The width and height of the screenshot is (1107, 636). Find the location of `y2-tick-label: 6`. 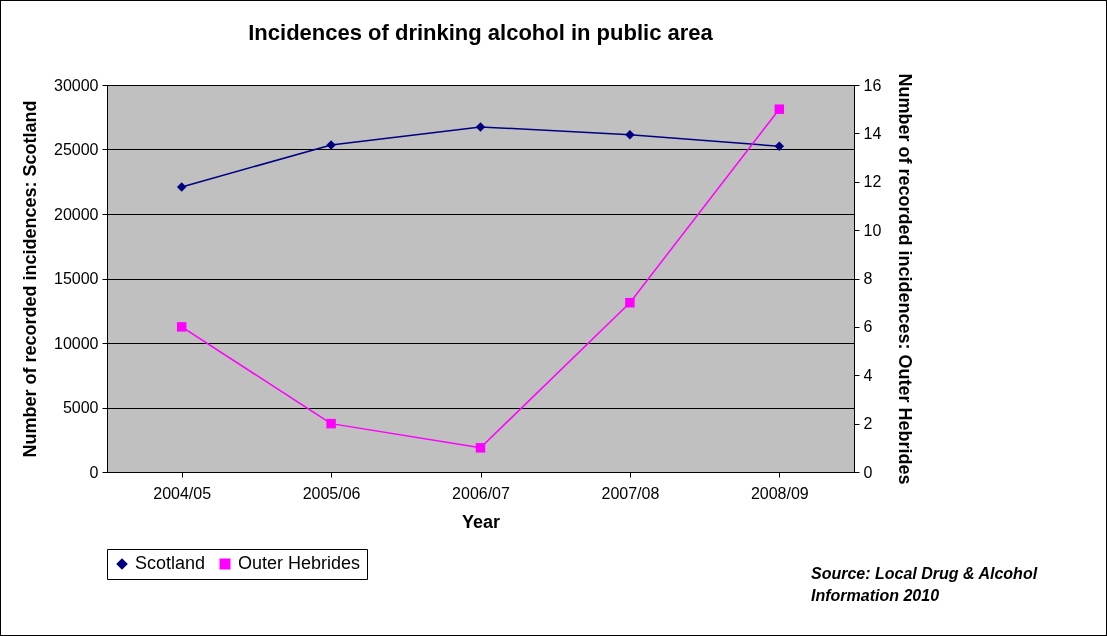

y2-tick-label: 6 is located at coordinates (868, 327).